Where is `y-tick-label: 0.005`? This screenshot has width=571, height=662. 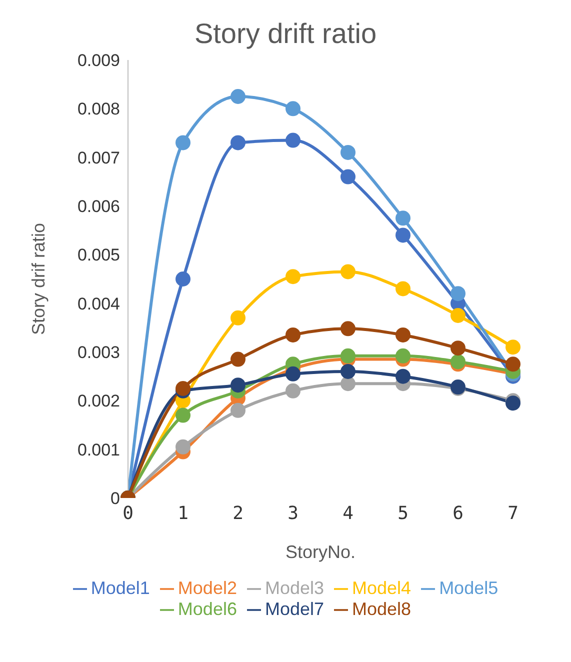 y-tick-label: 0.005 is located at coordinates (98, 255).